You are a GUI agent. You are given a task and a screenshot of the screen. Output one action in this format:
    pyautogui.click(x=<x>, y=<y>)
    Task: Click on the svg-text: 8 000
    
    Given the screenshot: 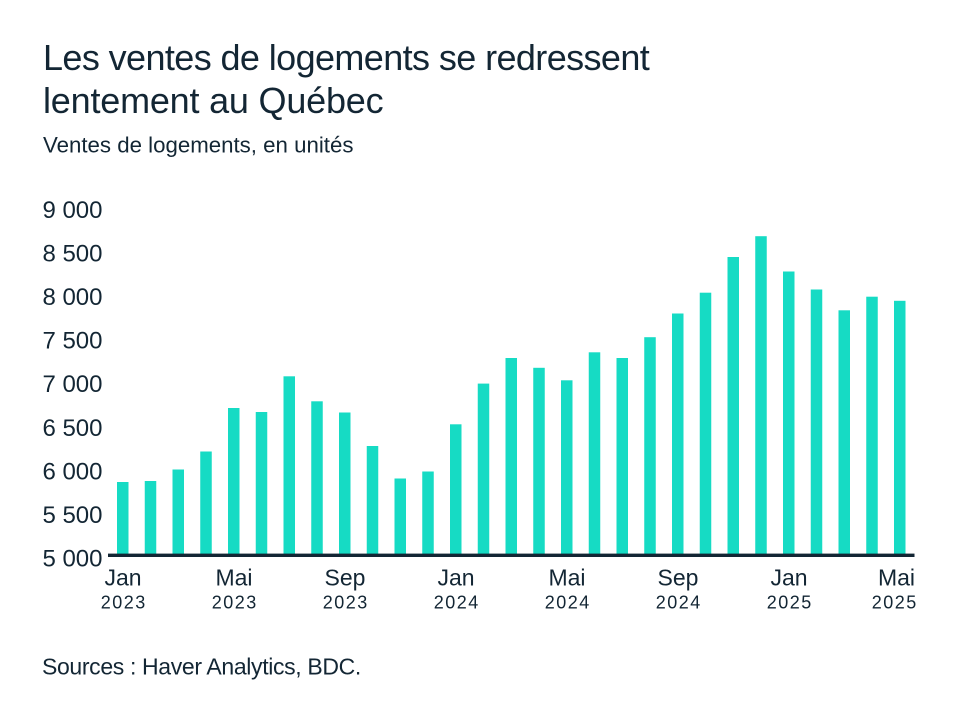 What is the action you would take?
    pyautogui.click(x=72, y=297)
    